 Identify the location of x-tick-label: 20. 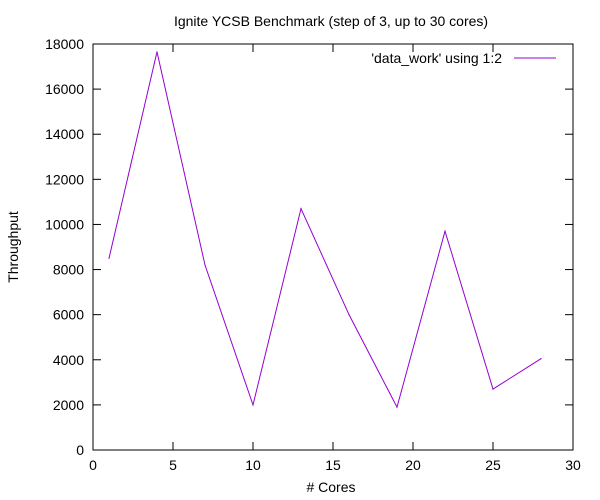
(413, 465).